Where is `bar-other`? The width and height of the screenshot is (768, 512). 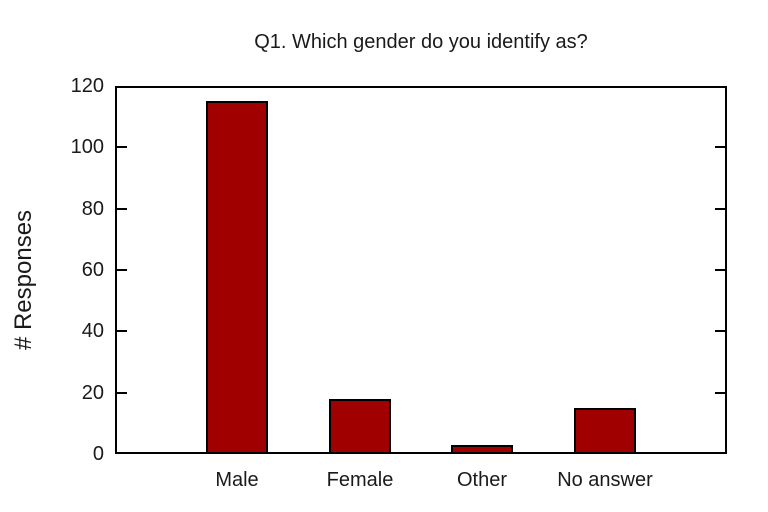
bar-other is located at coordinates (482, 449).